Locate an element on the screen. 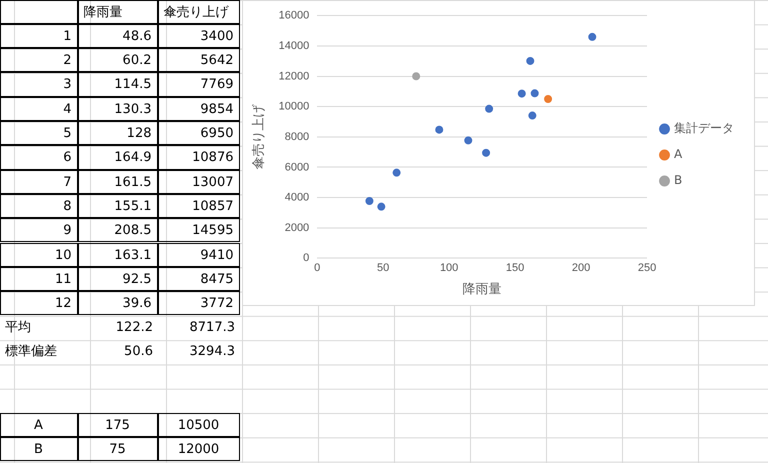 This screenshot has height=463, width=768. legend-label: 集計データ is located at coordinates (704, 128).